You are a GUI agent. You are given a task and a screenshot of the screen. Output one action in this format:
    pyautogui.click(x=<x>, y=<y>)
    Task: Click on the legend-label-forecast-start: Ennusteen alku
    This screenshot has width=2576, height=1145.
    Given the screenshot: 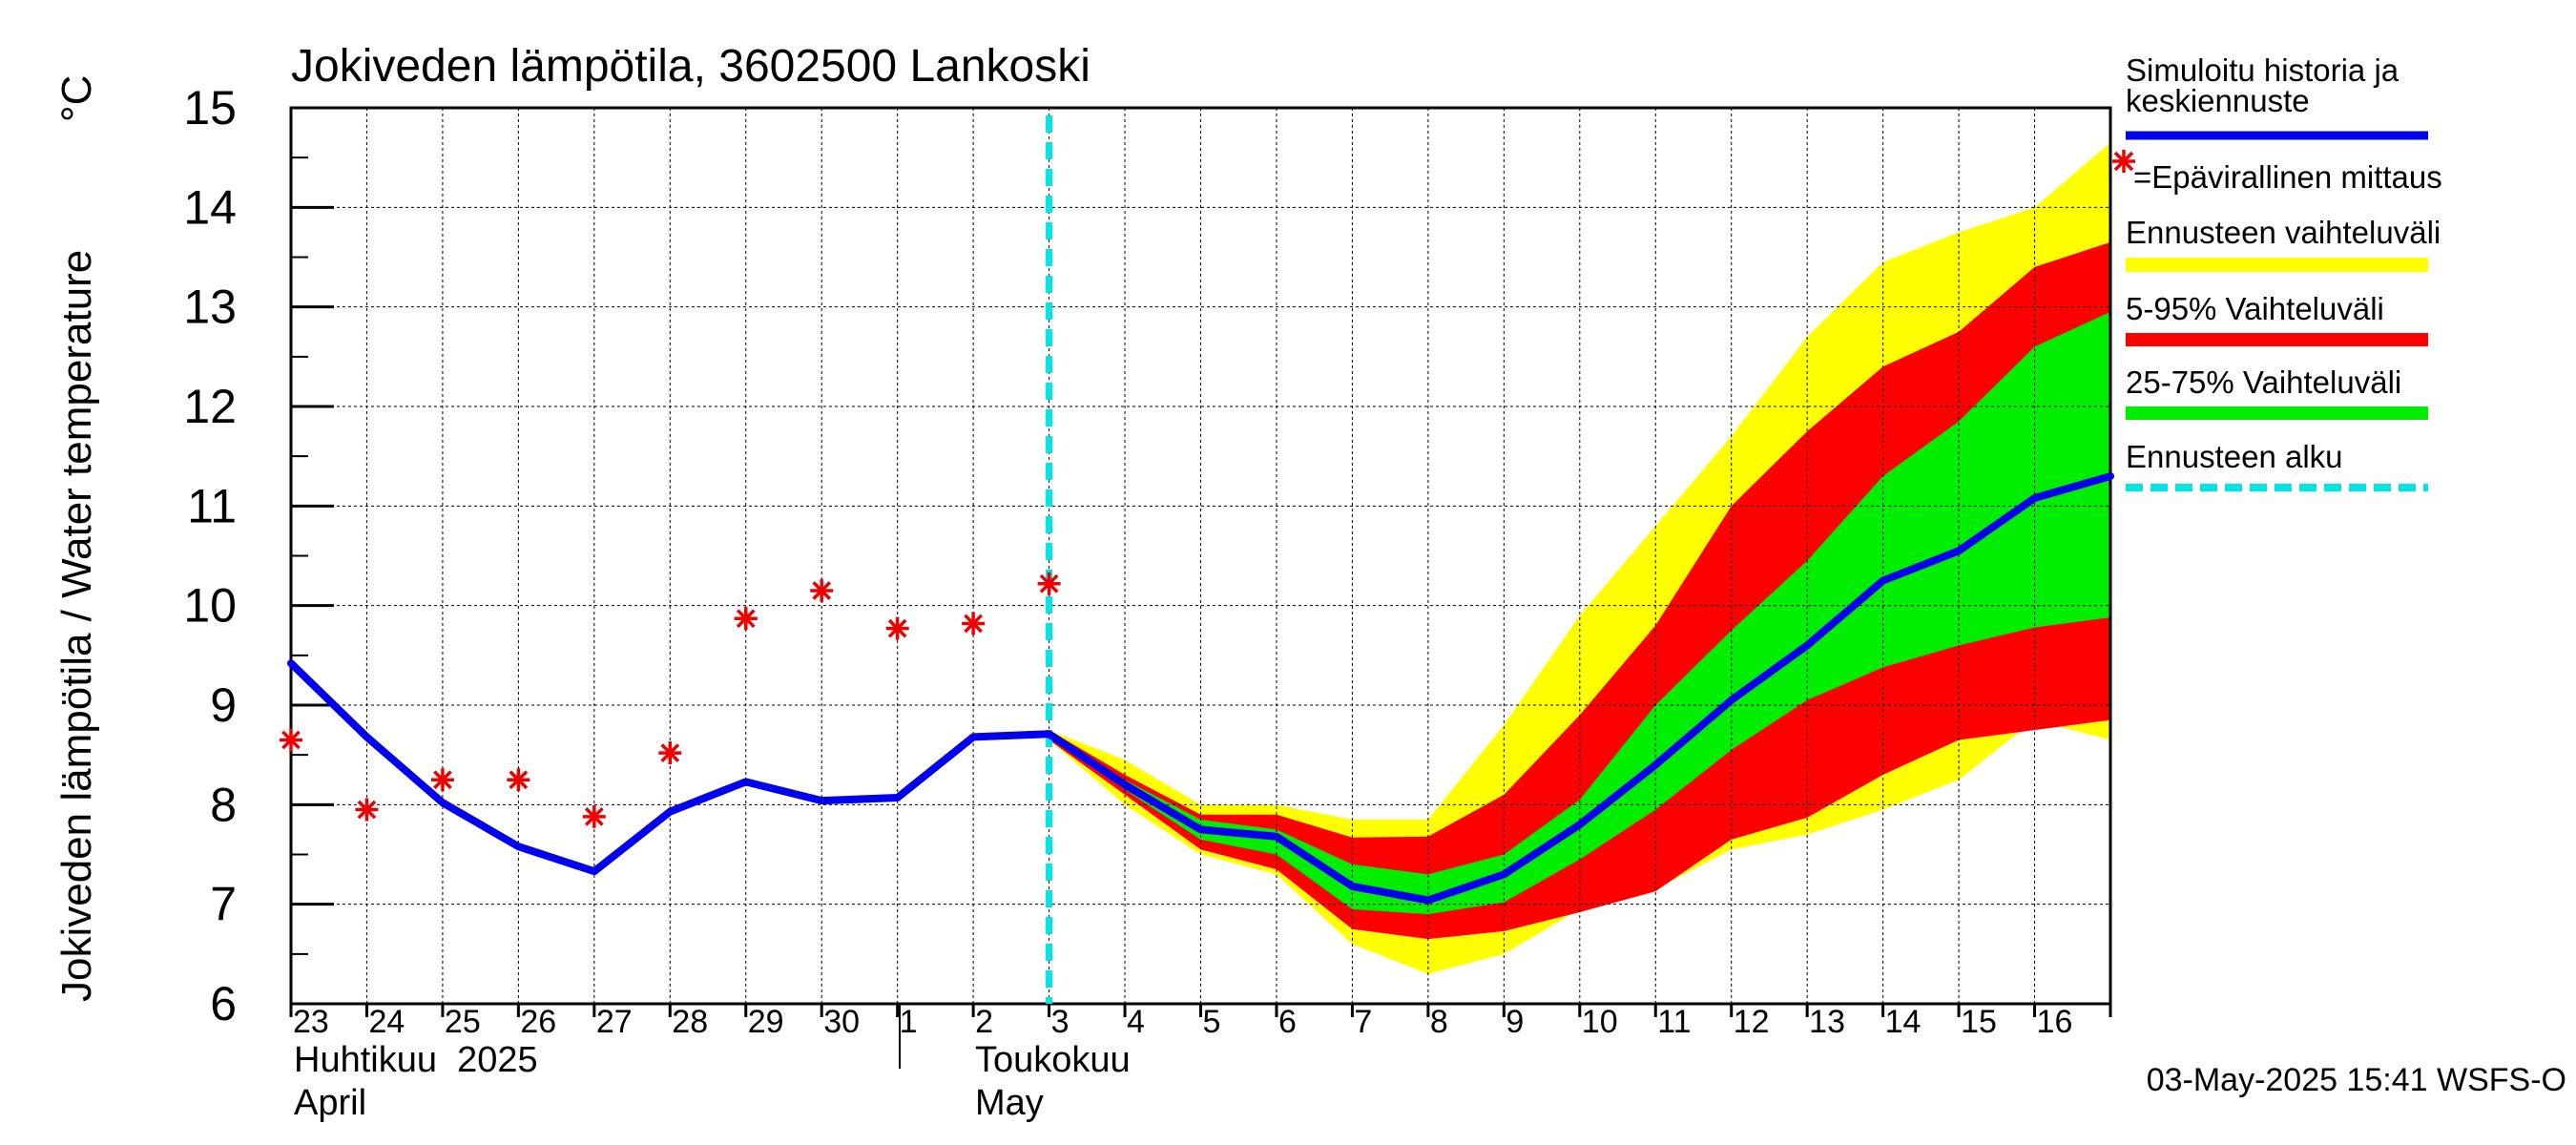 What is the action you would take?
    pyautogui.click(x=2234, y=457)
    